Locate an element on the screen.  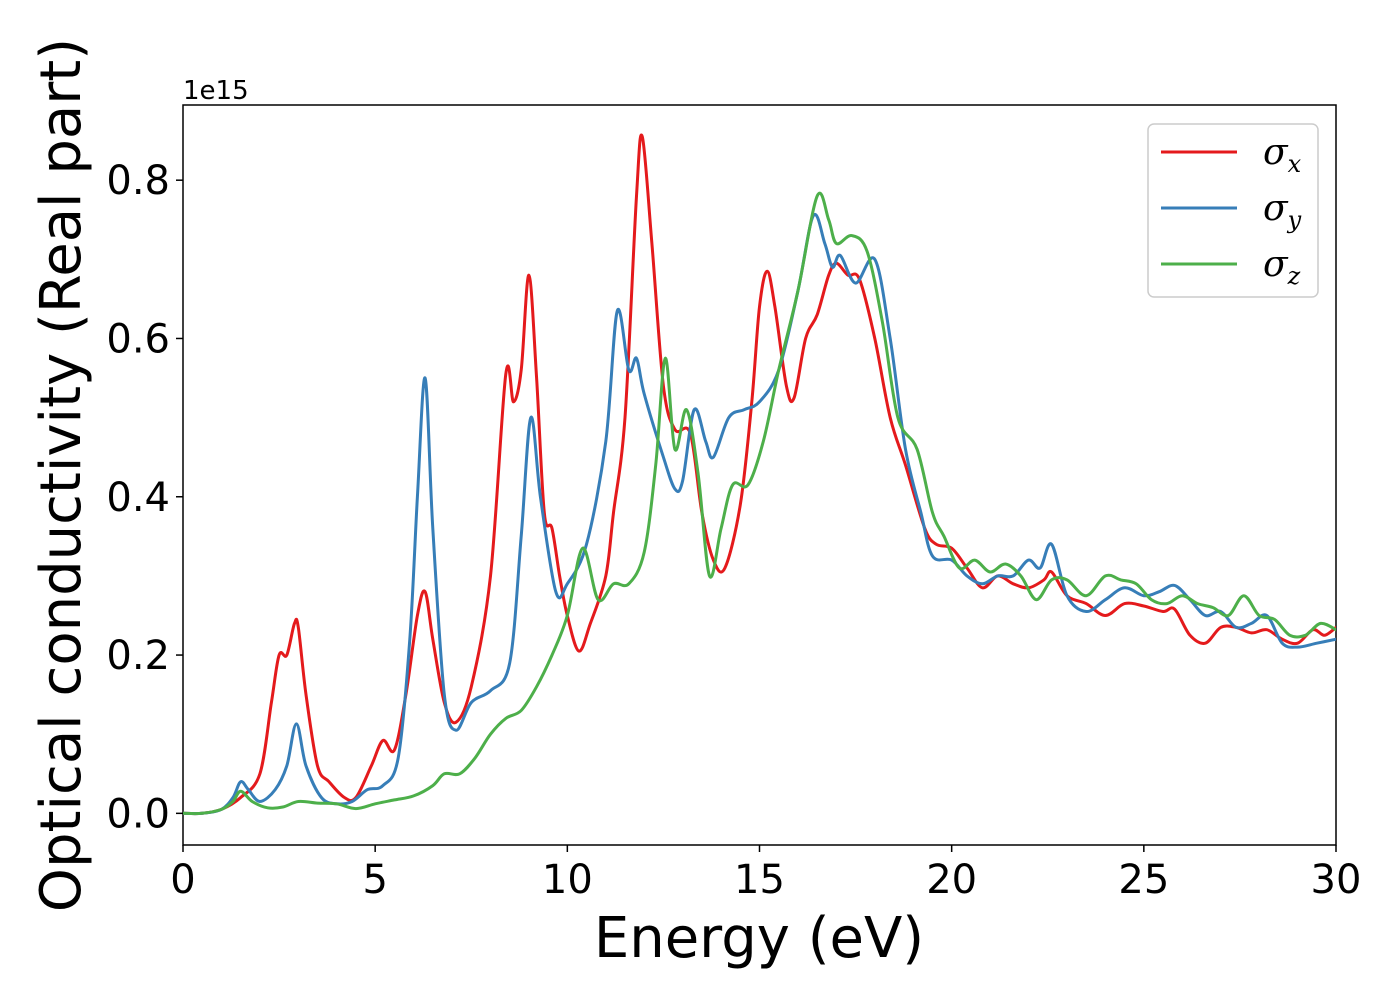
legend: σx σy σz is located at coordinates (1233, 210).